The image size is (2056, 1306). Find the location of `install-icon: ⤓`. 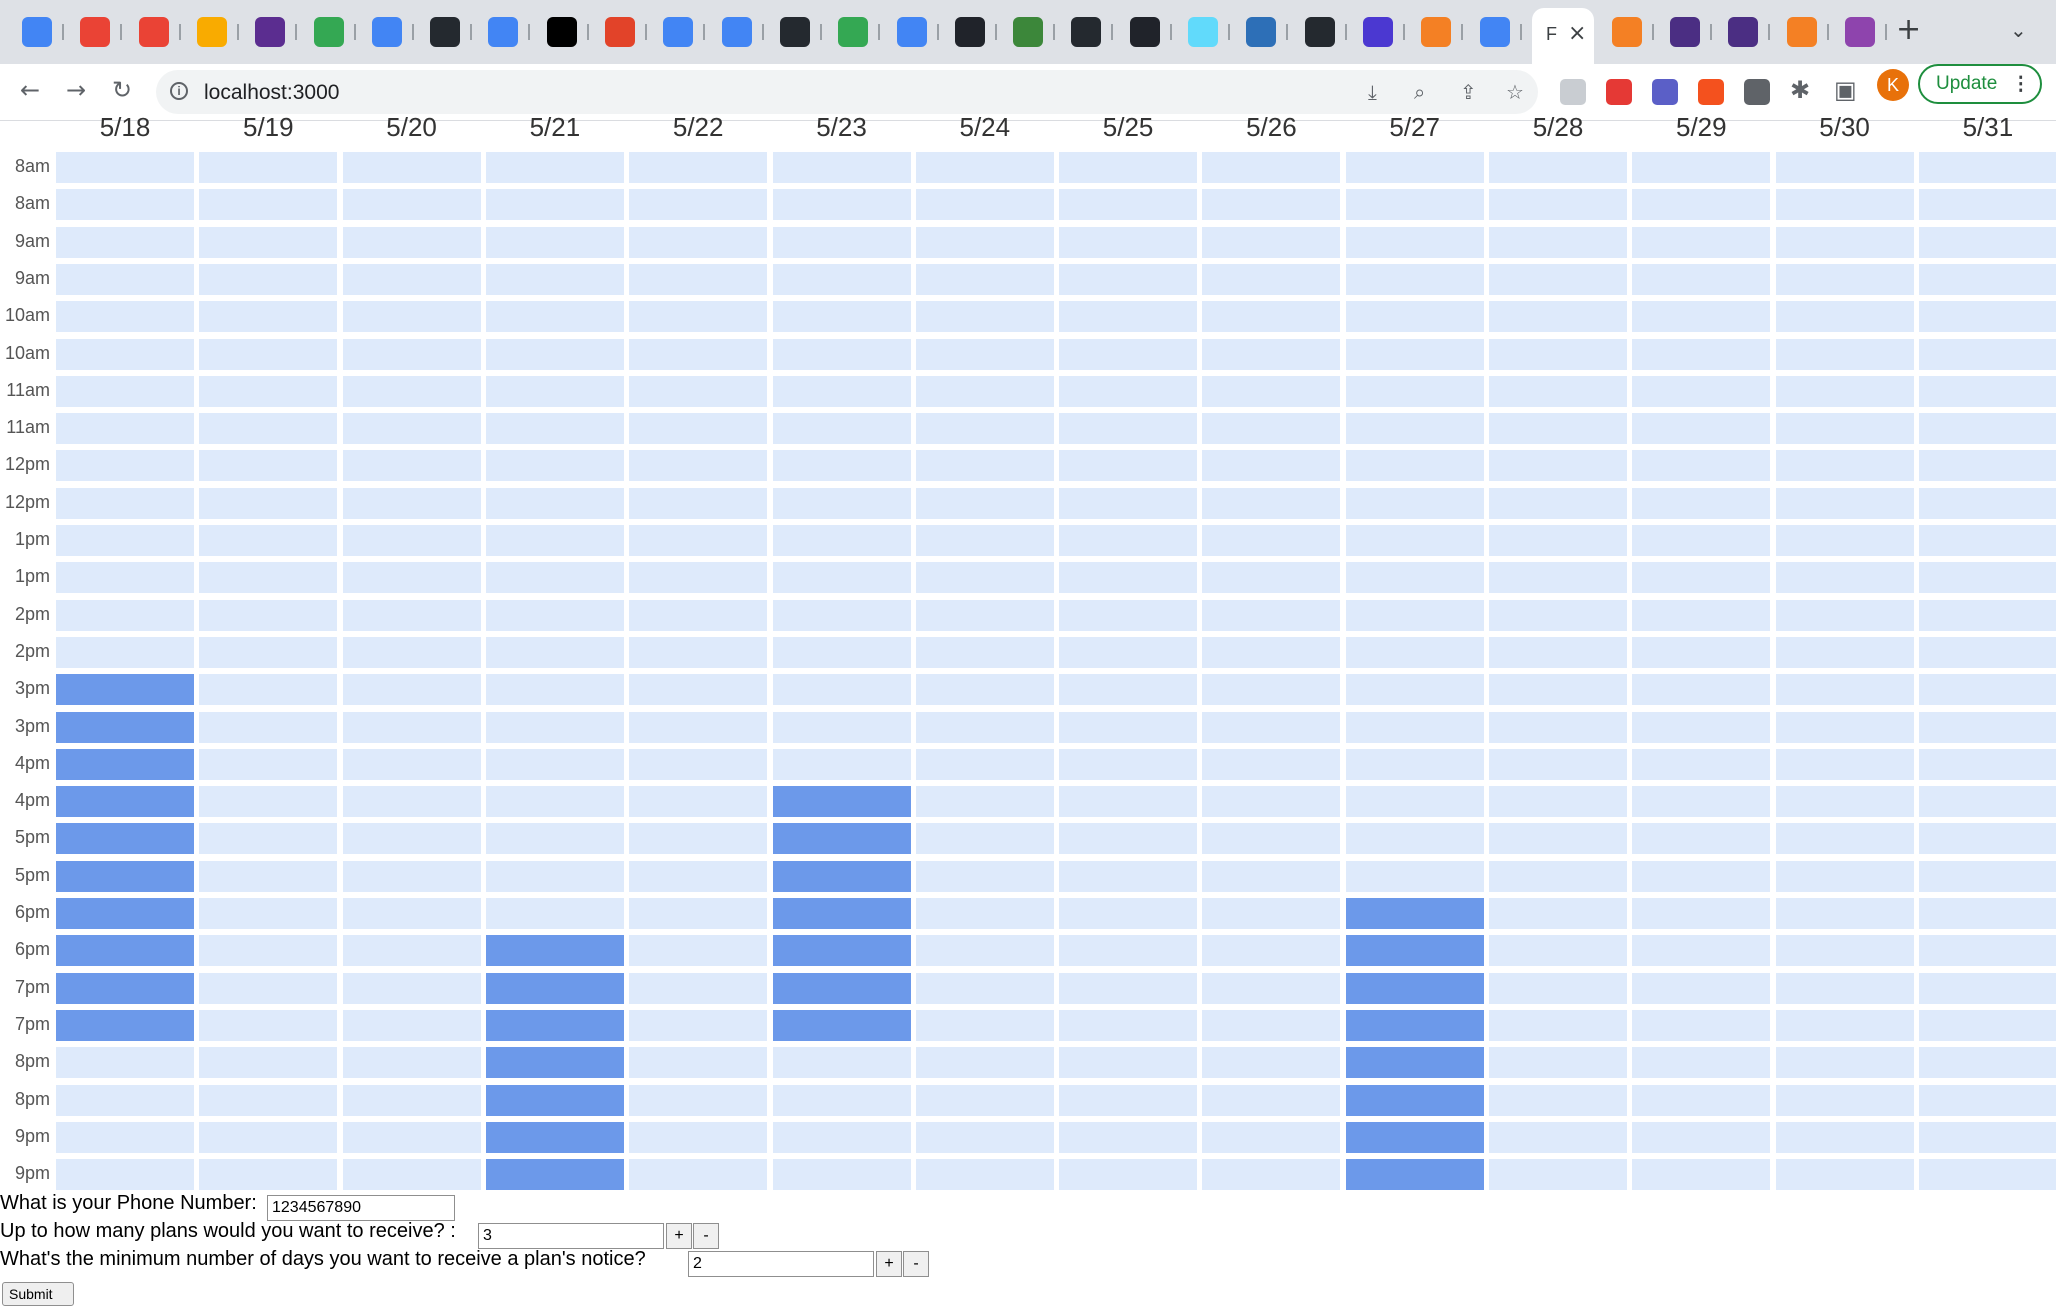

install-icon: ⤓ is located at coordinates (1372, 92).